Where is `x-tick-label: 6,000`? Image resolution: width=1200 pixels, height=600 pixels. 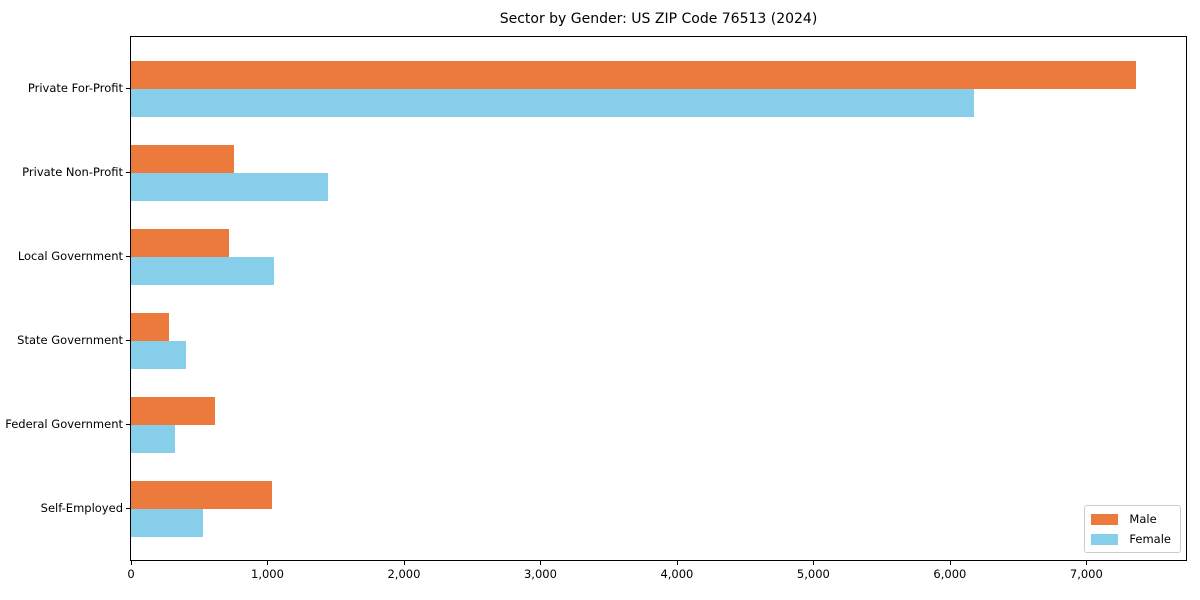 x-tick-label: 6,000 is located at coordinates (950, 574).